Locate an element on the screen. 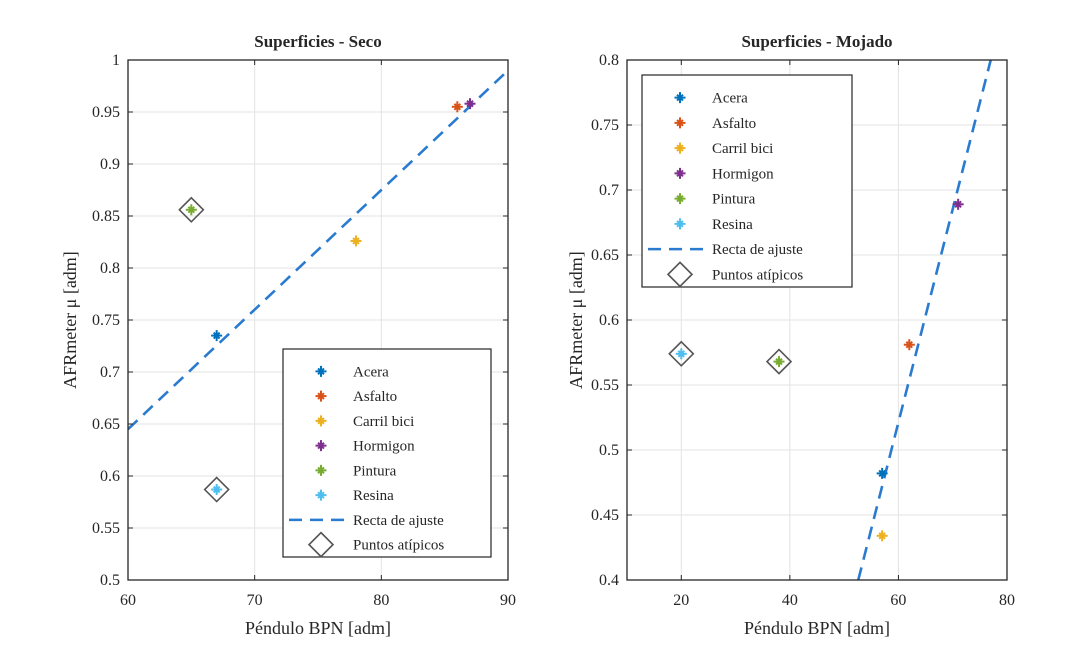  x-tick-label: 20 is located at coordinates (681, 600).